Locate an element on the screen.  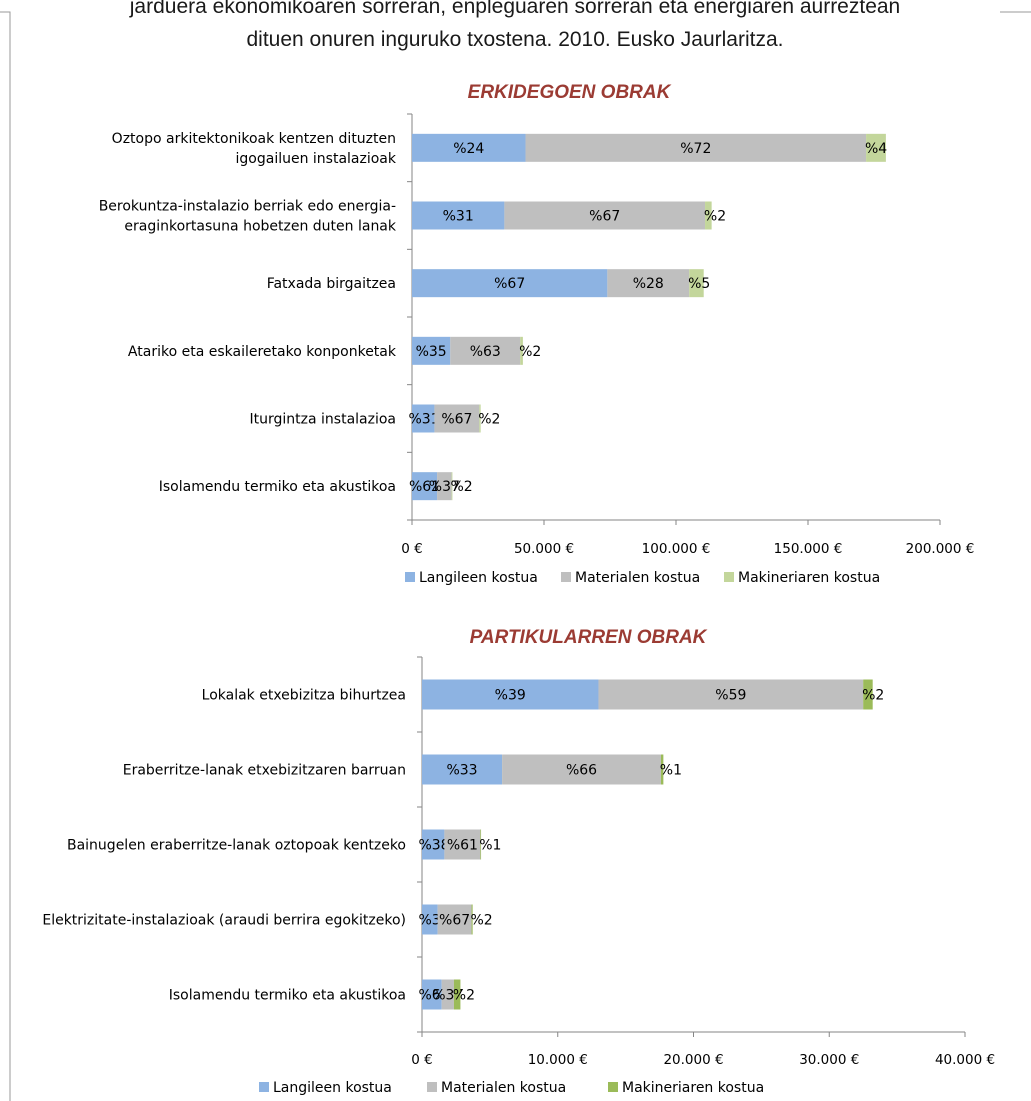
data-label: %35 is located at coordinates (431, 352).